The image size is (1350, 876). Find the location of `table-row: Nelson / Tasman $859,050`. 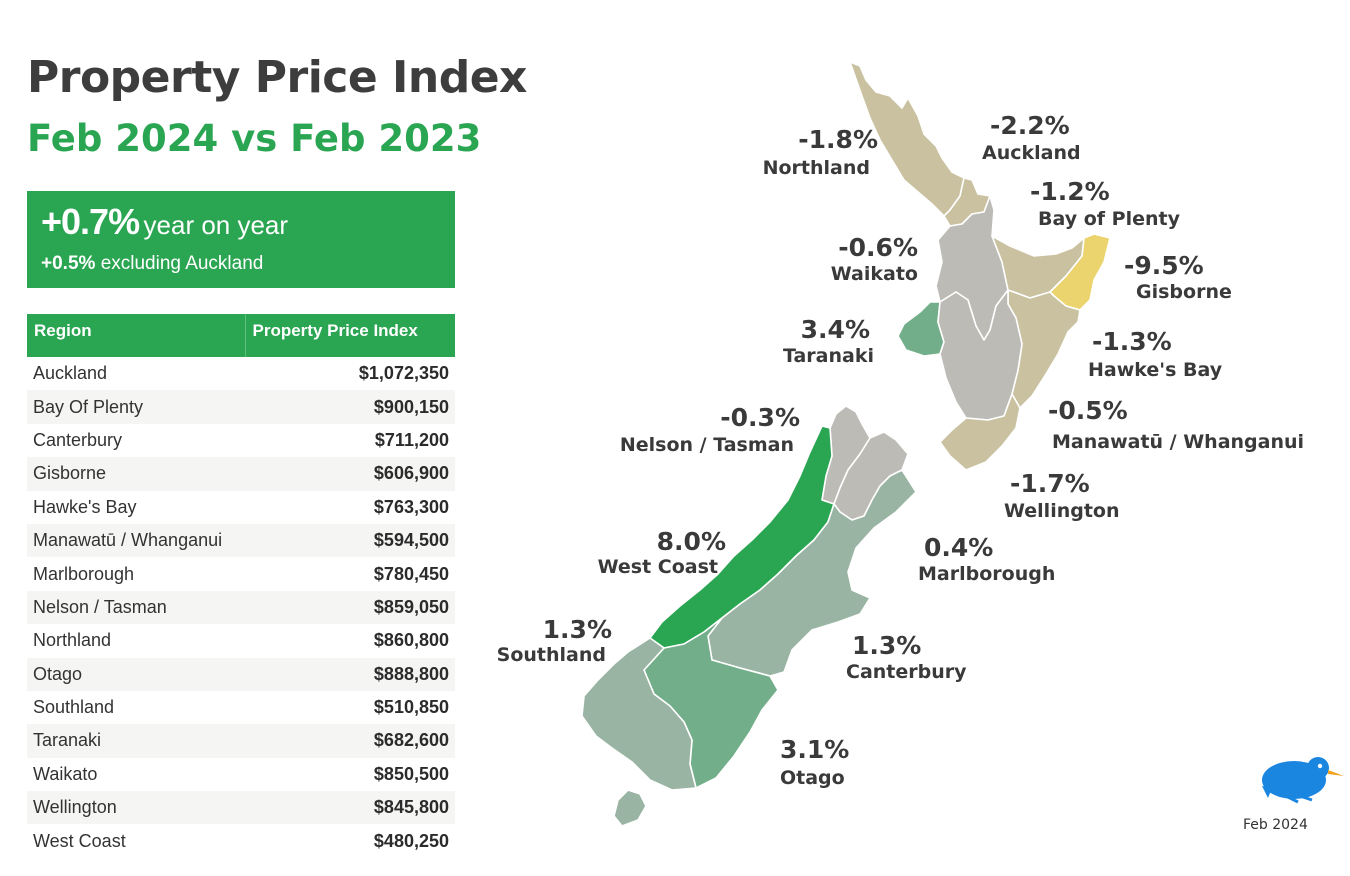

table-row: Nelson / Tasman $859,050 is located at coordinates (241, 607).